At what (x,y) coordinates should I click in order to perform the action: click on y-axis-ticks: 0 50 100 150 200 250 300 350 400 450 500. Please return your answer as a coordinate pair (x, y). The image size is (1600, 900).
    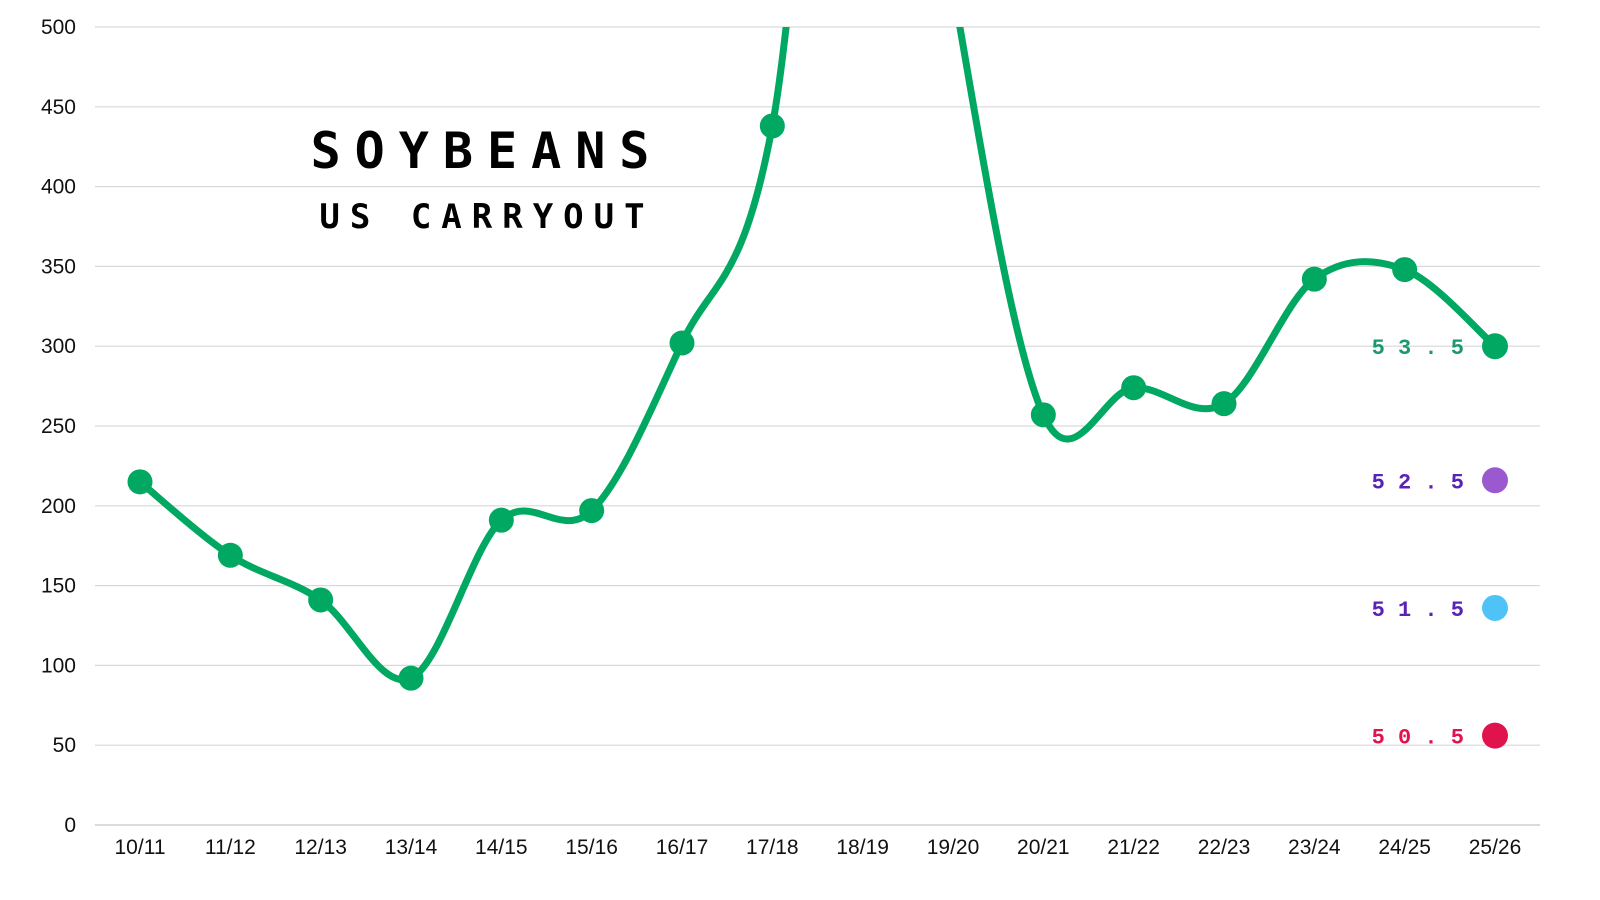
    Looking at the image, I should click on (58, 426).